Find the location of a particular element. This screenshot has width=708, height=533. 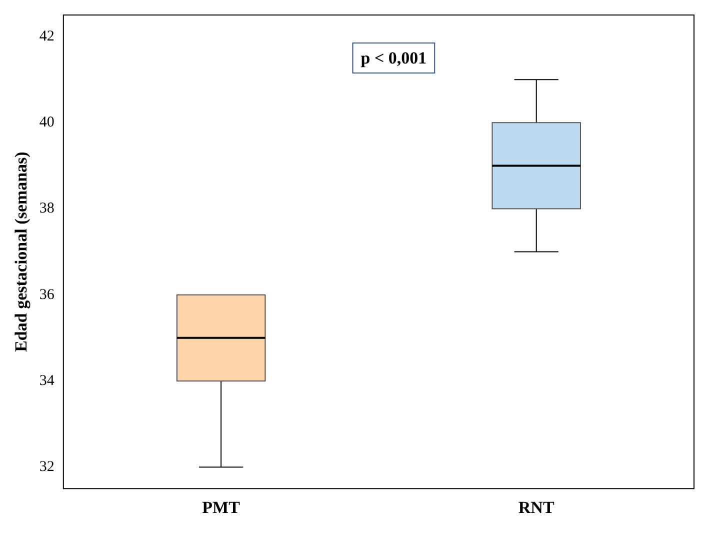

y-tick-label: 34 is located at coordinates (47, 380).